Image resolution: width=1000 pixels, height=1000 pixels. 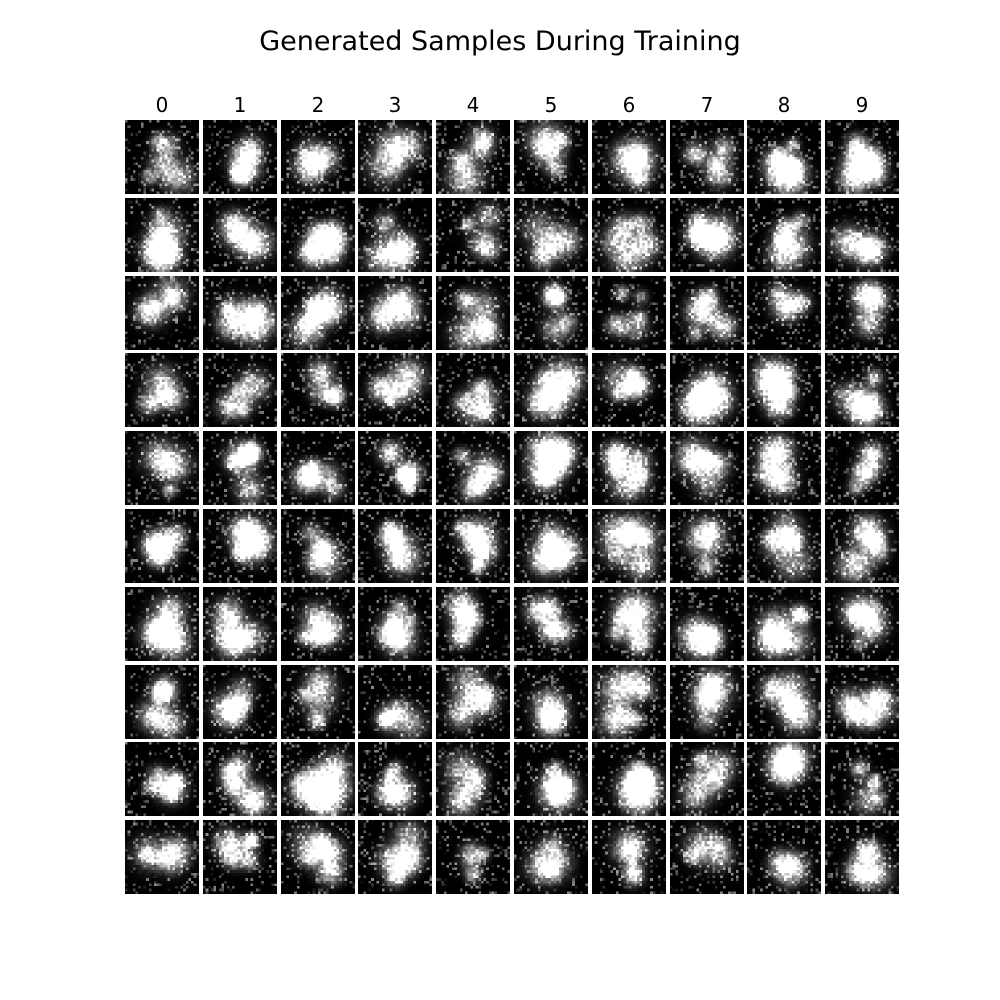 I want to click on column-label-6: 6, so click(x=629, y=105).